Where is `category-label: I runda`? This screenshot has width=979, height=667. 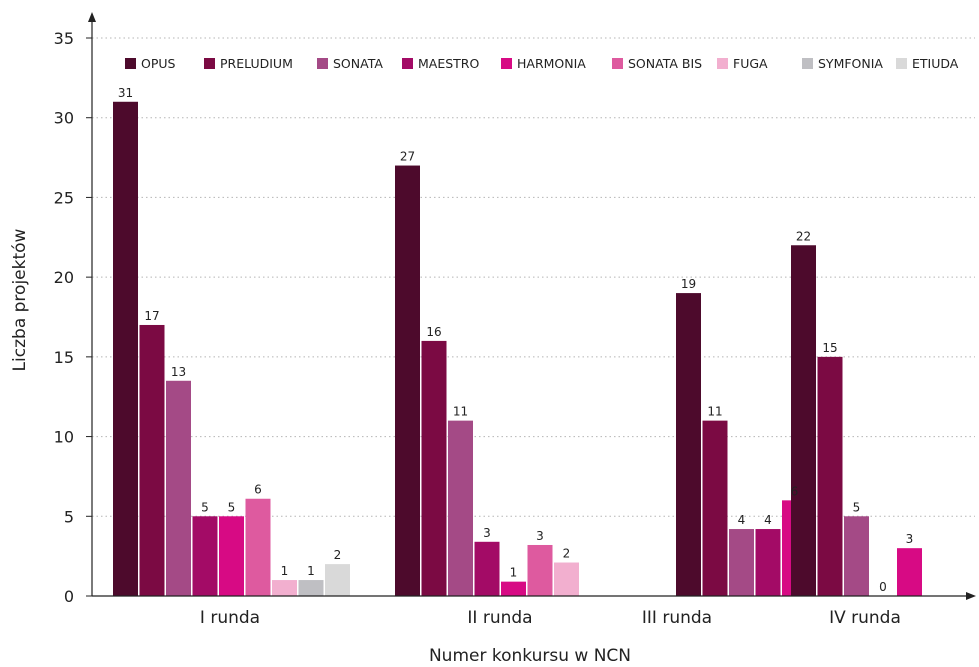 category-label: I runda is located at coordinates (230, 618).